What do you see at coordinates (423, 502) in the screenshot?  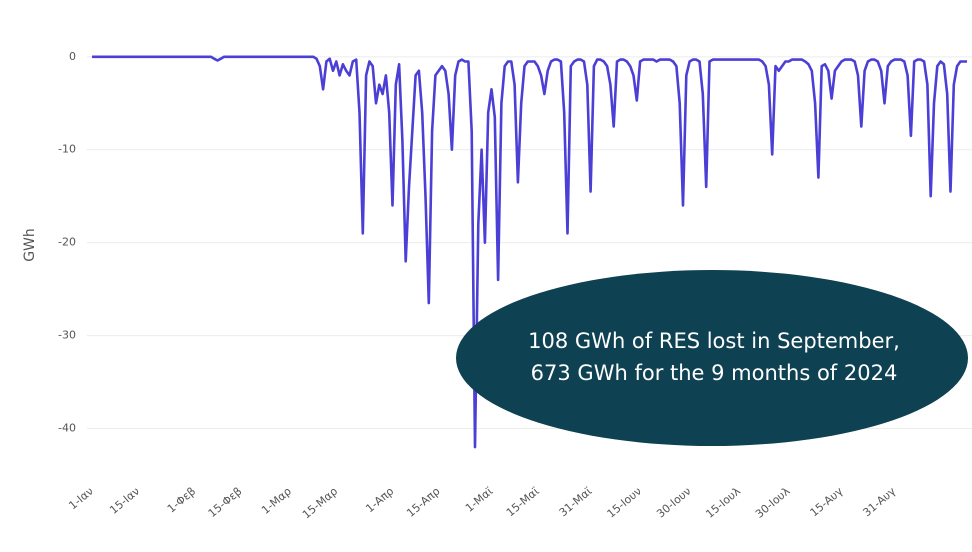 I see `x-tick-label: 15-Απρ` at bounding box center [423, 502].